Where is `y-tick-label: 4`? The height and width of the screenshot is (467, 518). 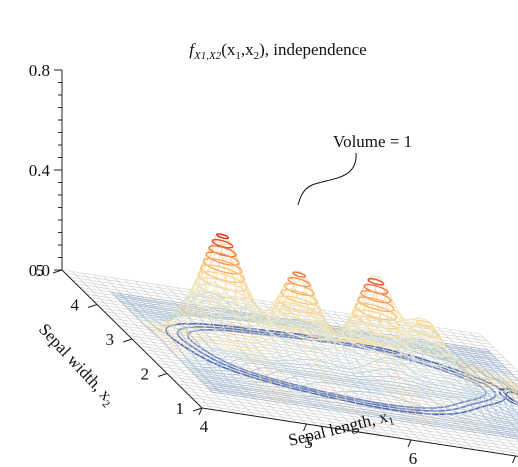 y-tick-label: 4 is located at coordinates (75, 305).